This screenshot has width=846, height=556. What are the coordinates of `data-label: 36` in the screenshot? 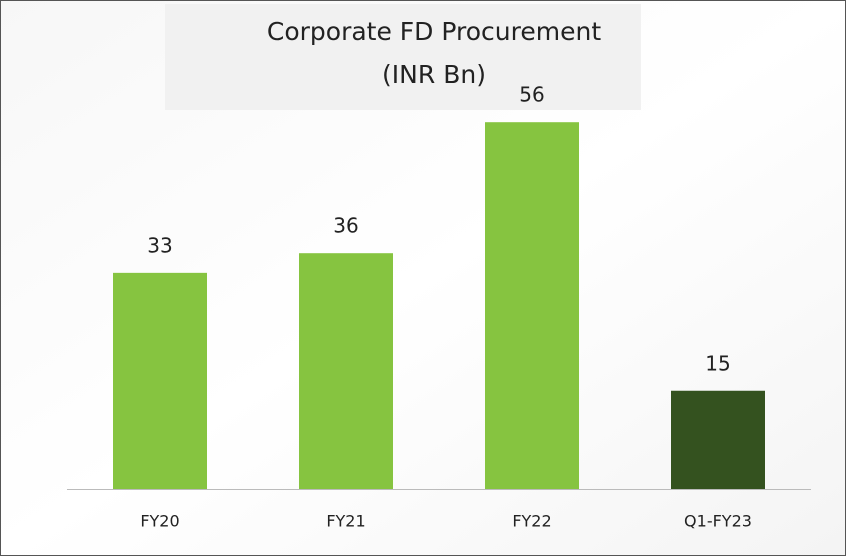 It's located at (345, 226).